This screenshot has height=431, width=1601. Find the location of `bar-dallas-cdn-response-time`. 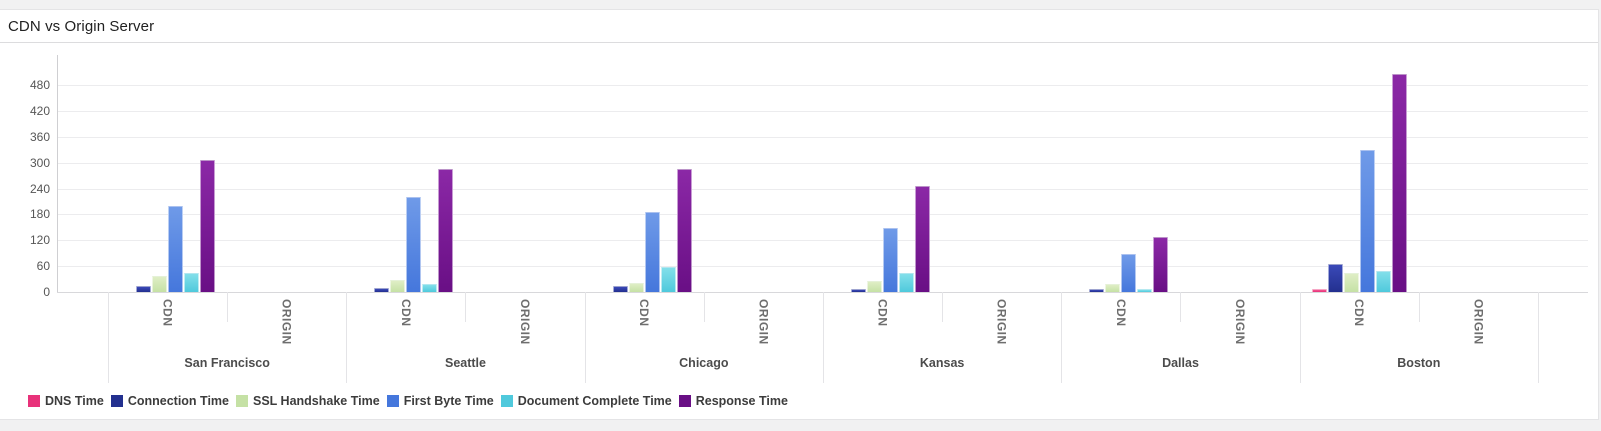

bar-dallas-cdn-response-time is located at coordinates (1161, 264).